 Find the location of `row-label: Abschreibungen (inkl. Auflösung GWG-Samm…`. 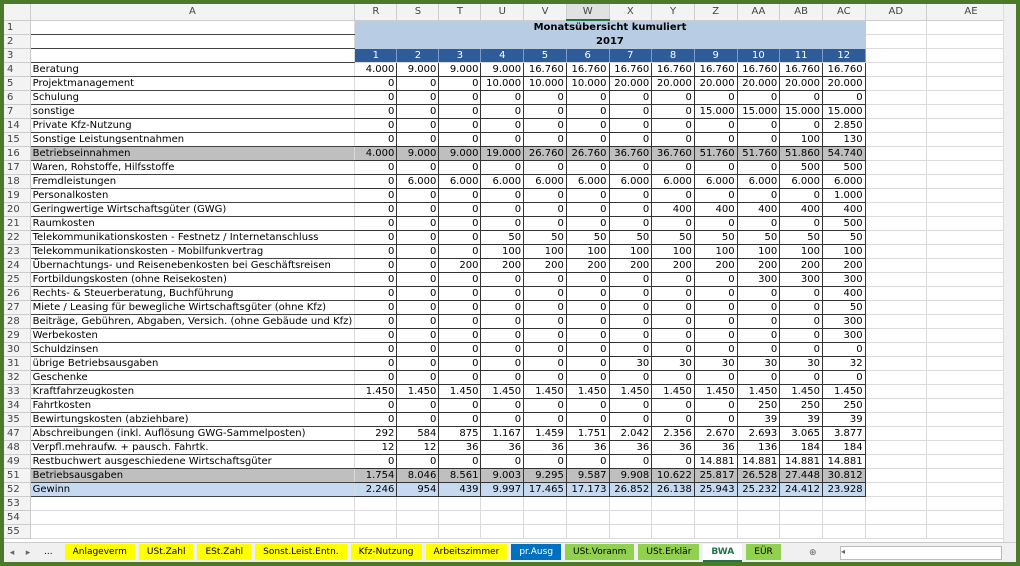

row-label: Abschreibungen (inkl. Auflösung GWG-Samm… is located at coordinates (193, 433).